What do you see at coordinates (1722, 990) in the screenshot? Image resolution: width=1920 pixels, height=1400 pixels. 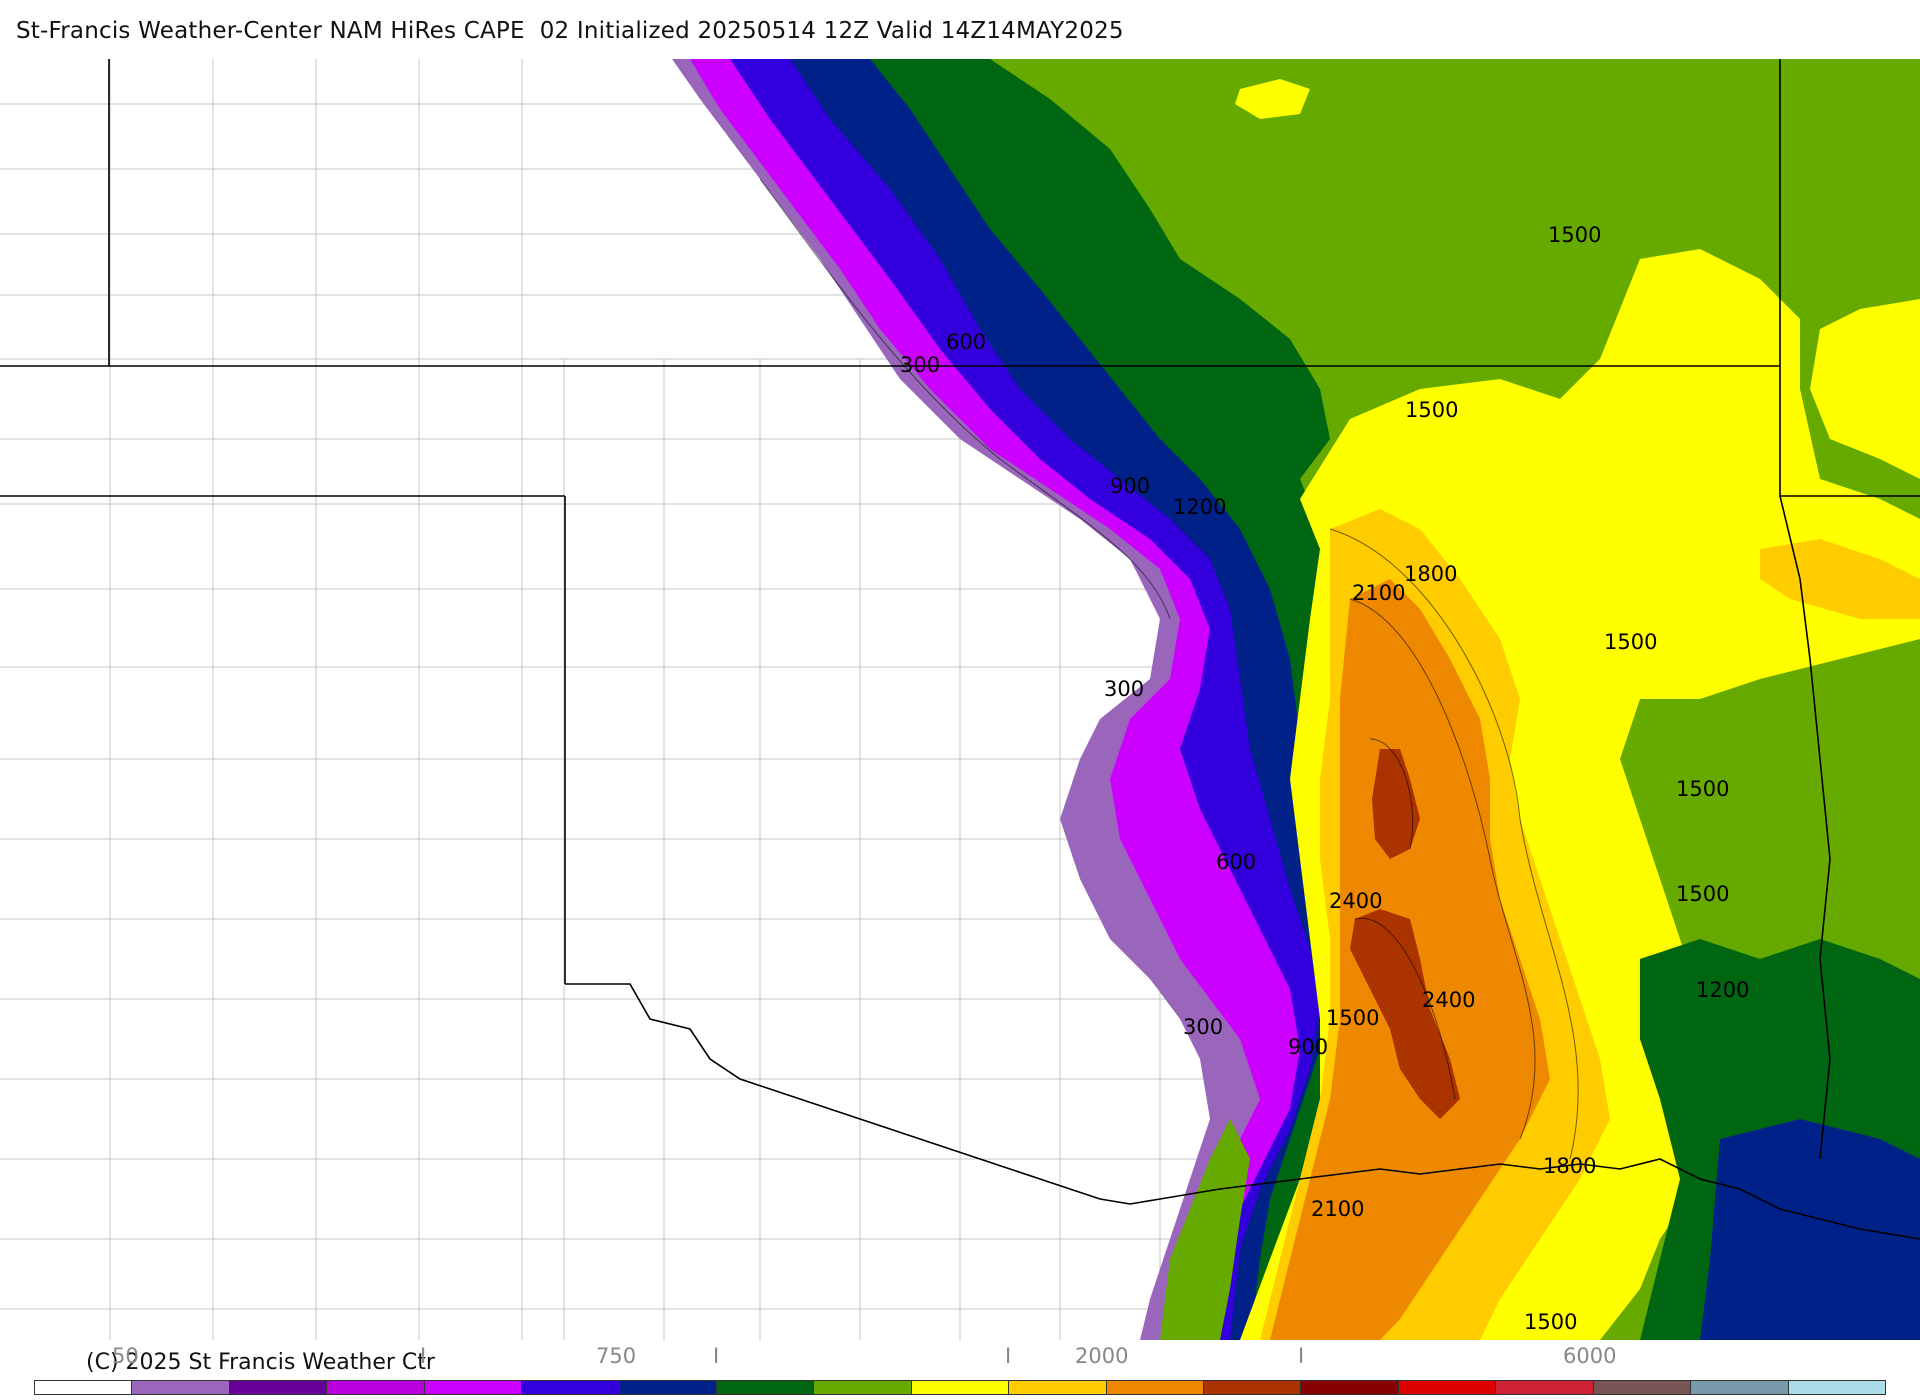 I see `contour-label-1200-east: 1200` at bounding box center [1722, 990].